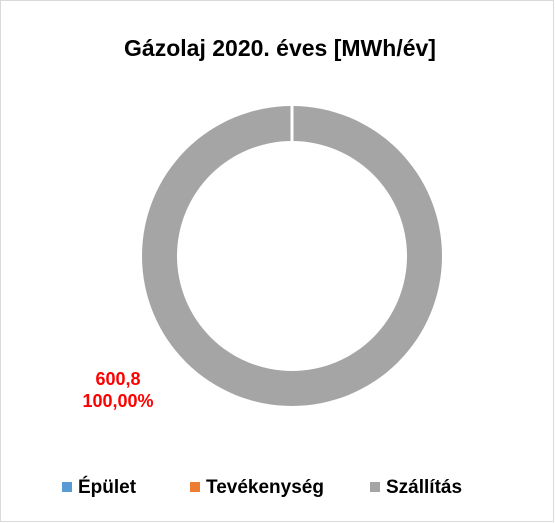  What do you see at coordinates (280, 48) in the screenshot?
I see `chart-title: Gázolaj 2020. éves [MWh/év]` at bounding box center [280, 48].